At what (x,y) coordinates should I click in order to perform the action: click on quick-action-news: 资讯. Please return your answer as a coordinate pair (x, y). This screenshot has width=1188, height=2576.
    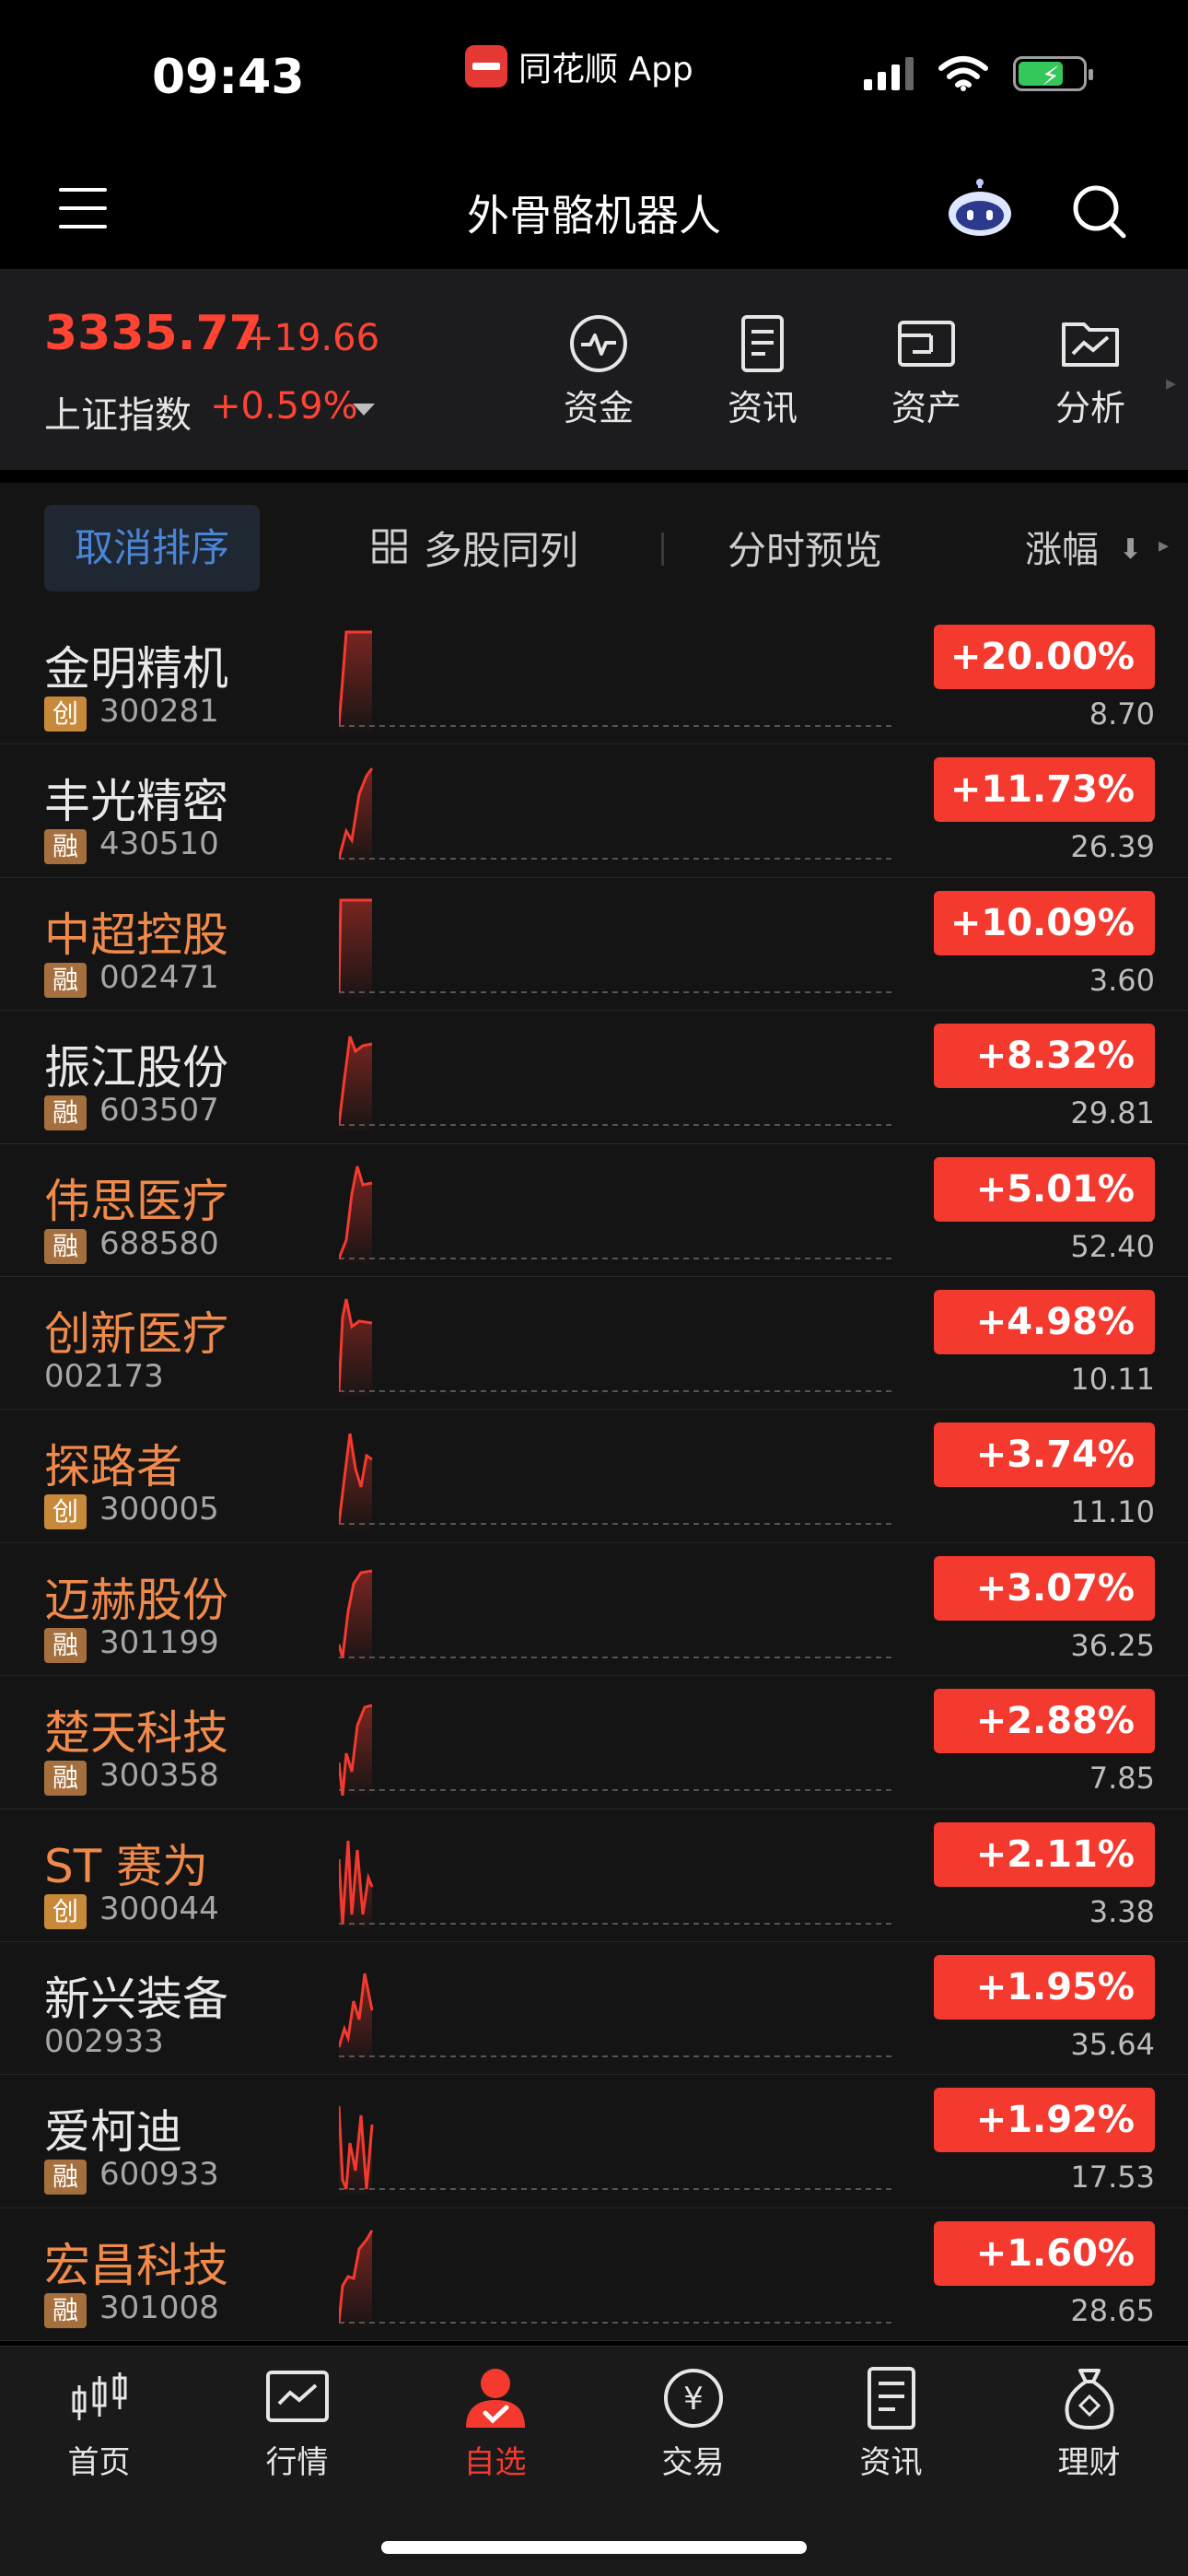
    Looking at the image, I should click on (762, 370).